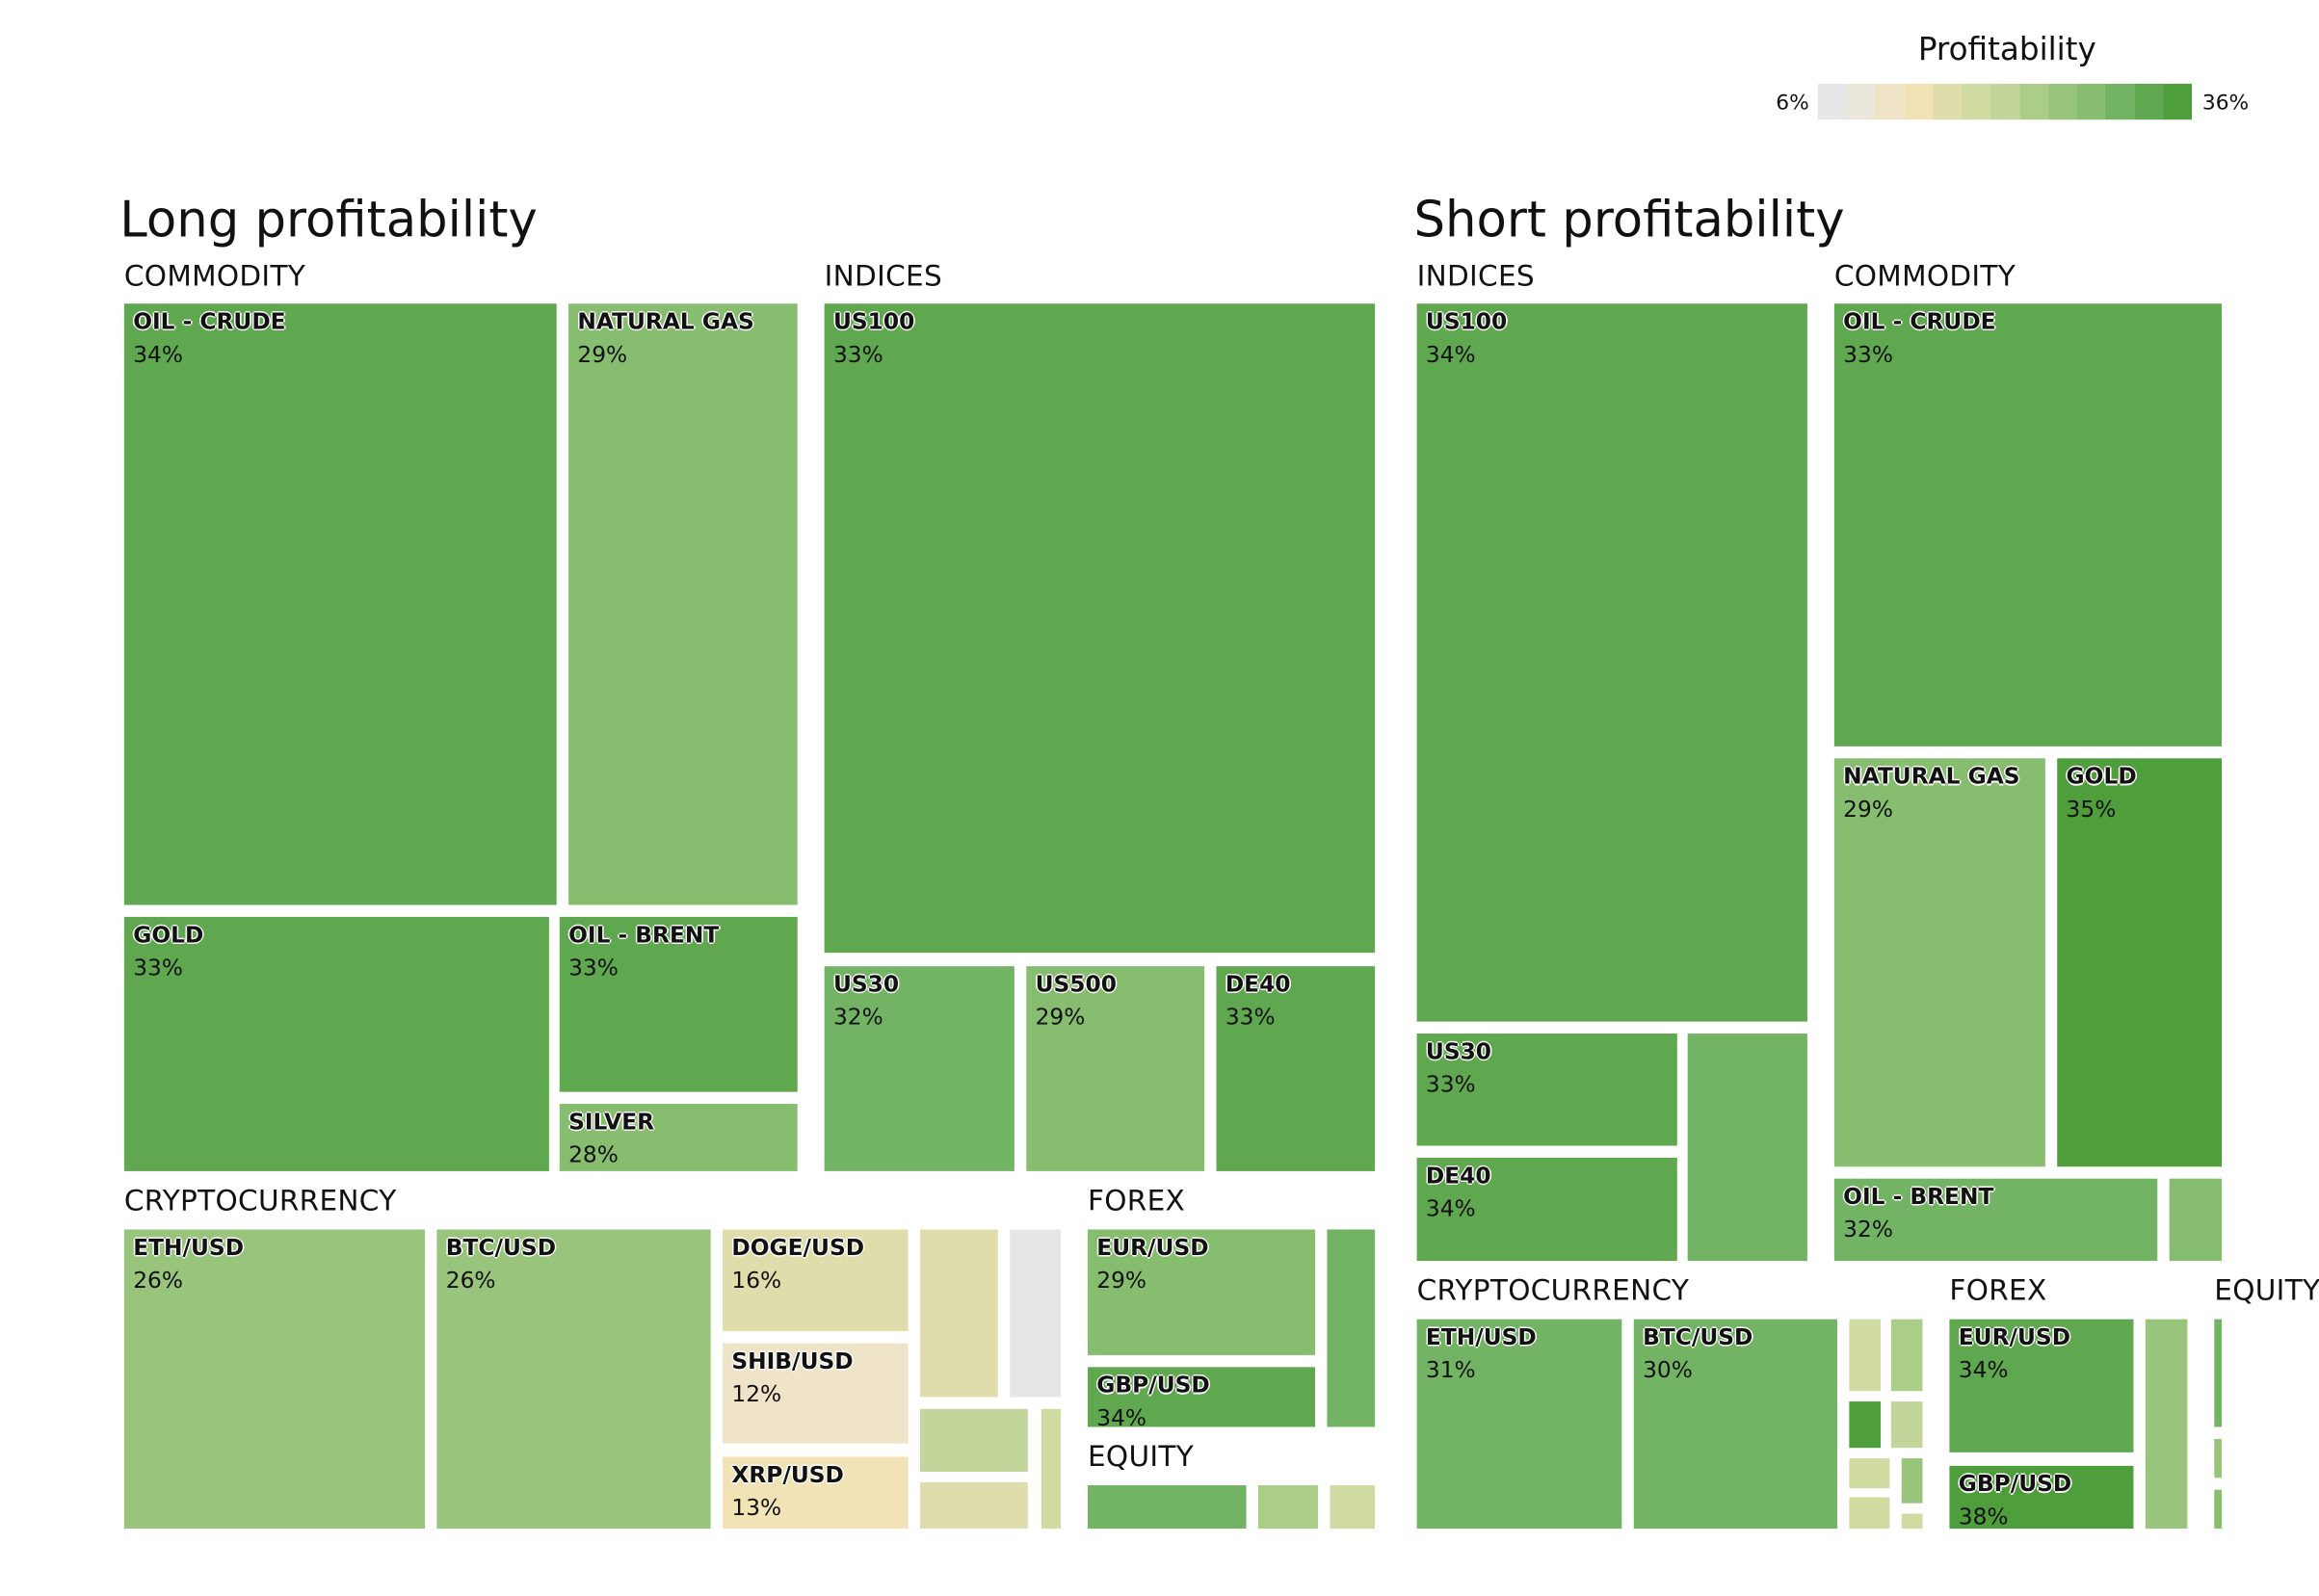 The image size is (2319, 1596). What do you see at coordinates (1100, 628) in the screenshot?
I see `long-tile-us100: US100 33%` at bounding box center [1100, 628].